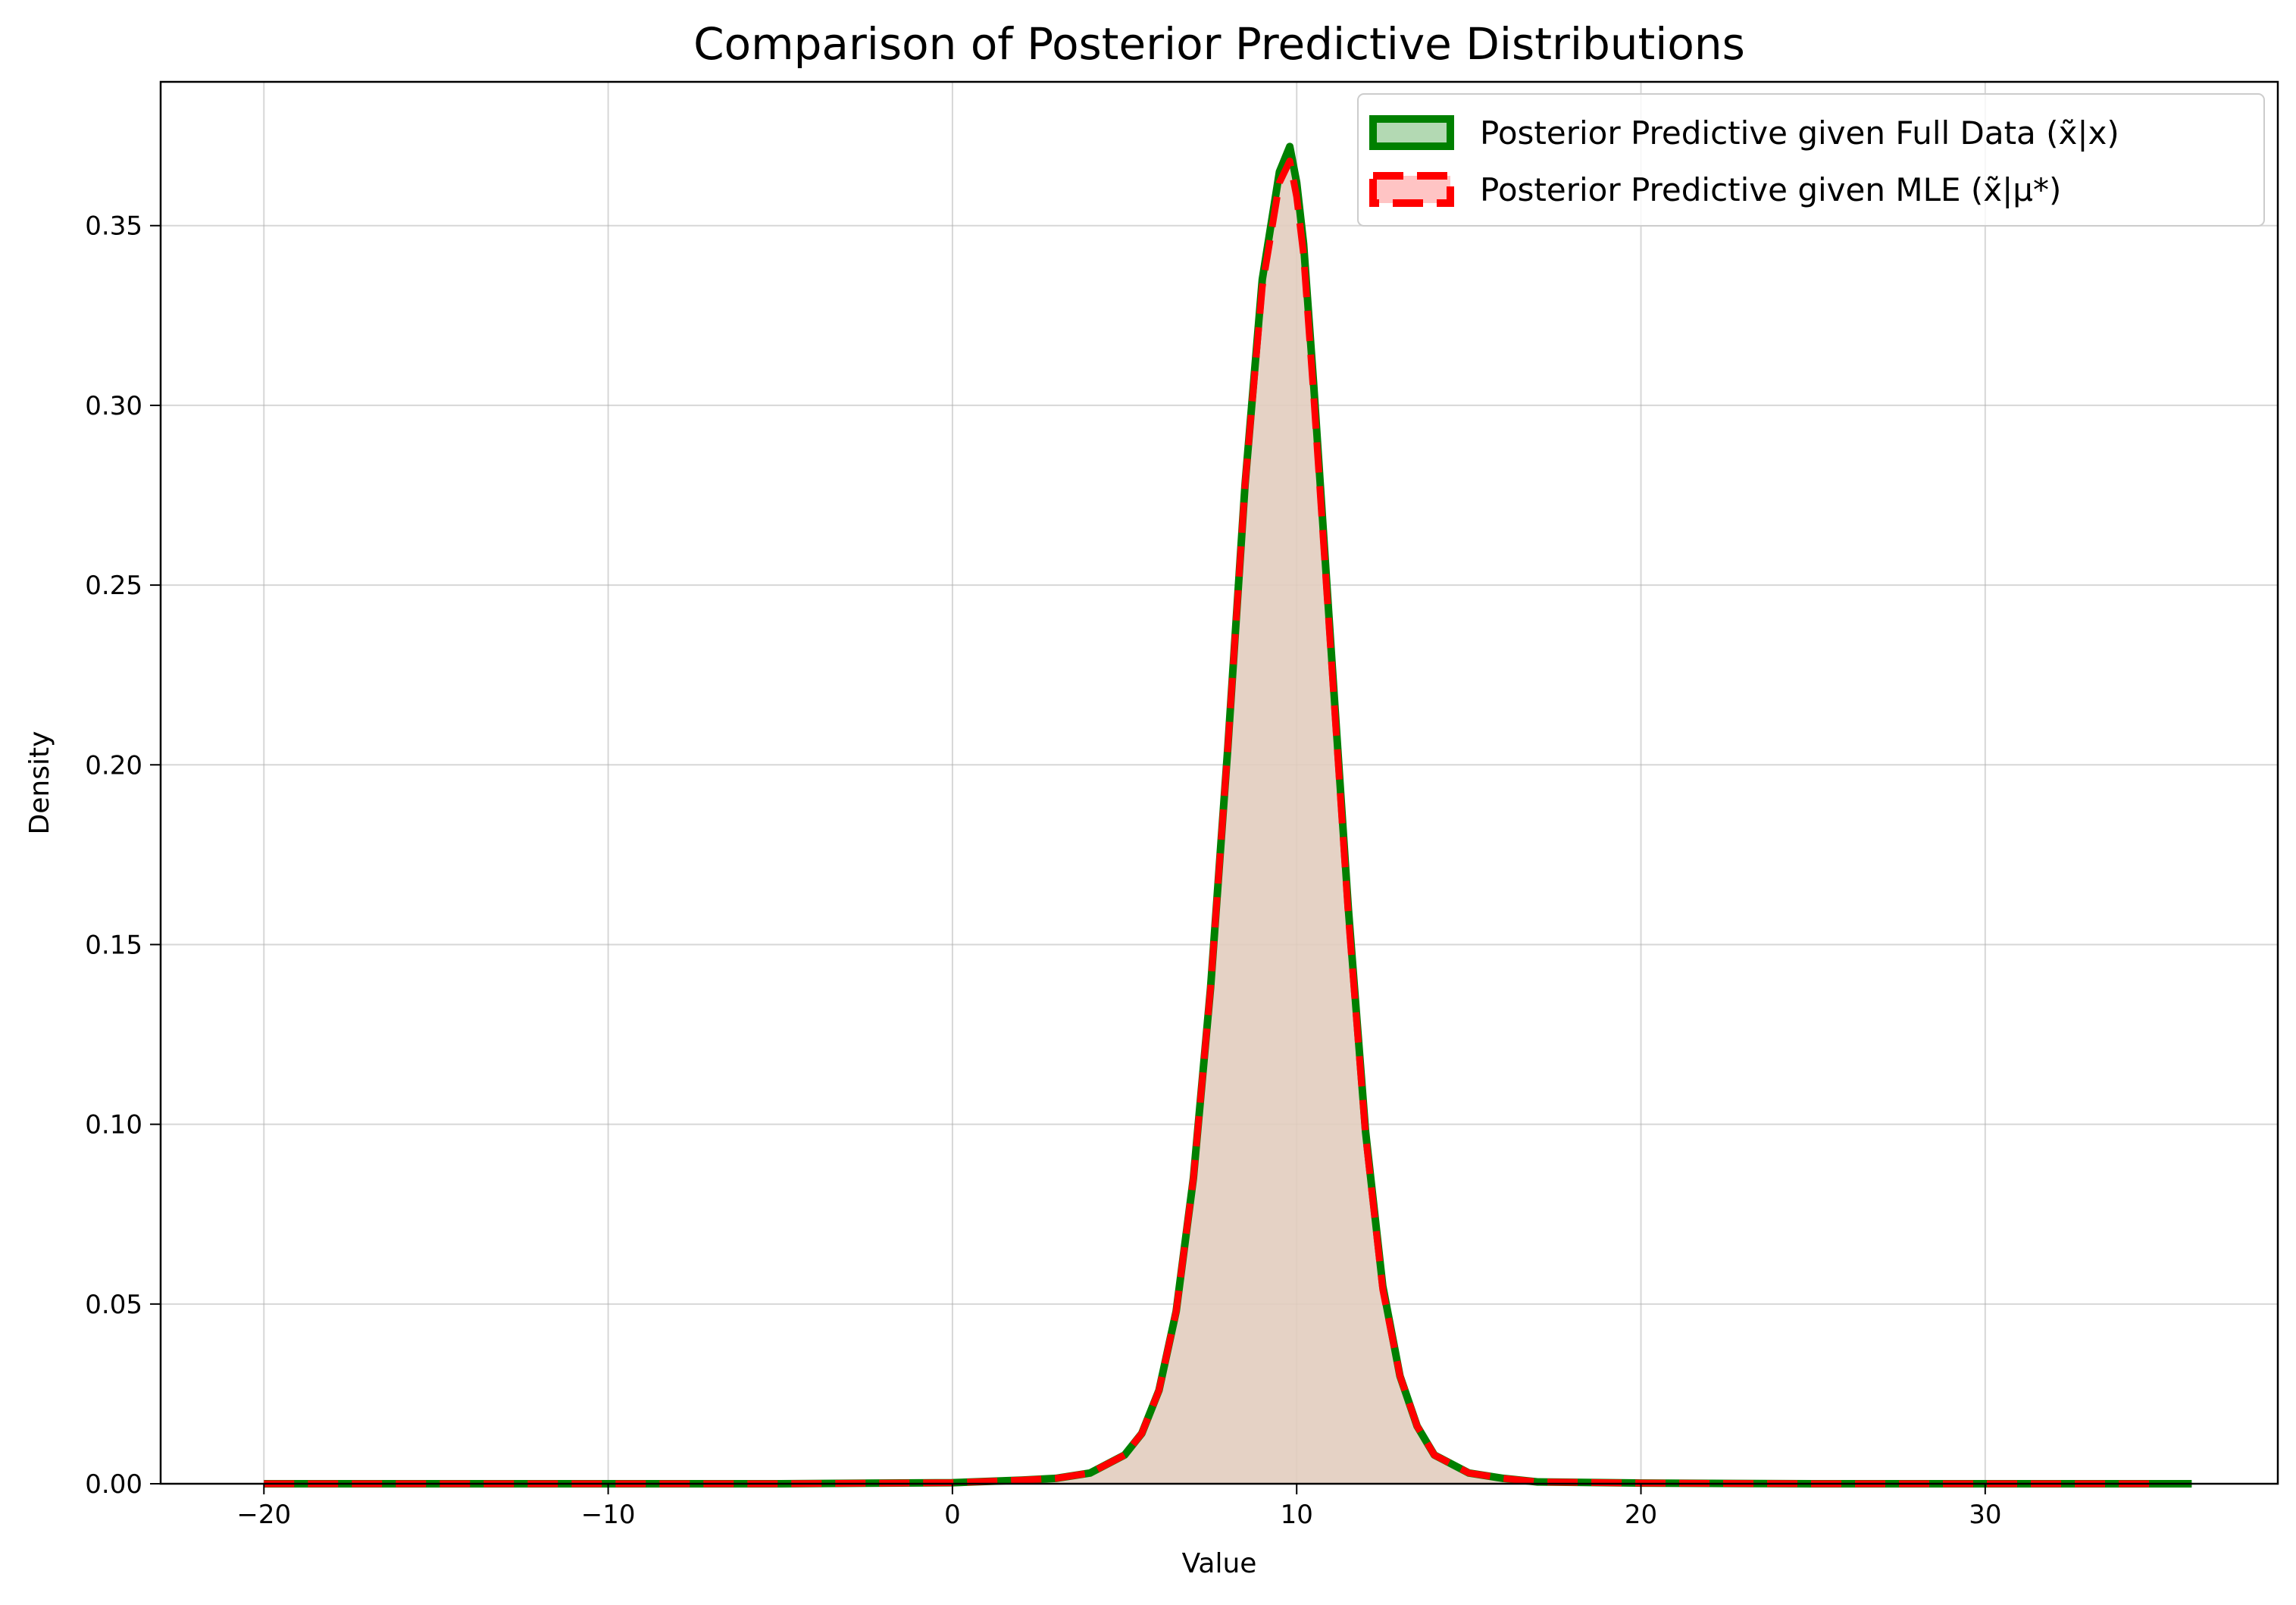 The height and width of the screenshot is (1605, 2296). What do you see at coordinates (40, 783) in the screenshot?
I see `y-axis-label: Density` at bounding box center [40, 783].